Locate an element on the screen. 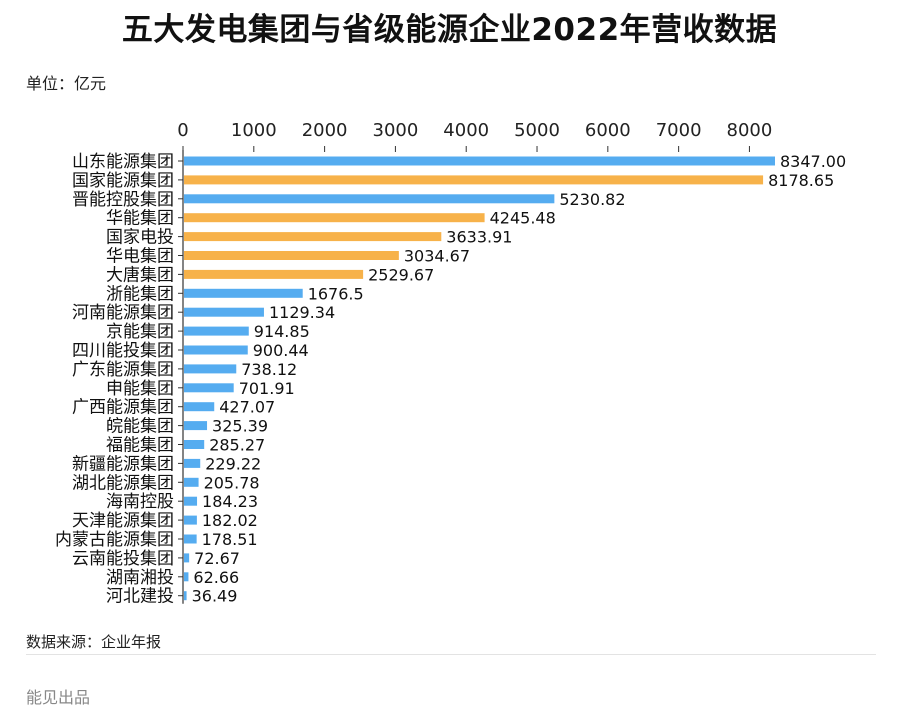  value-label: 701.91 is located at coordinates (267, 388).